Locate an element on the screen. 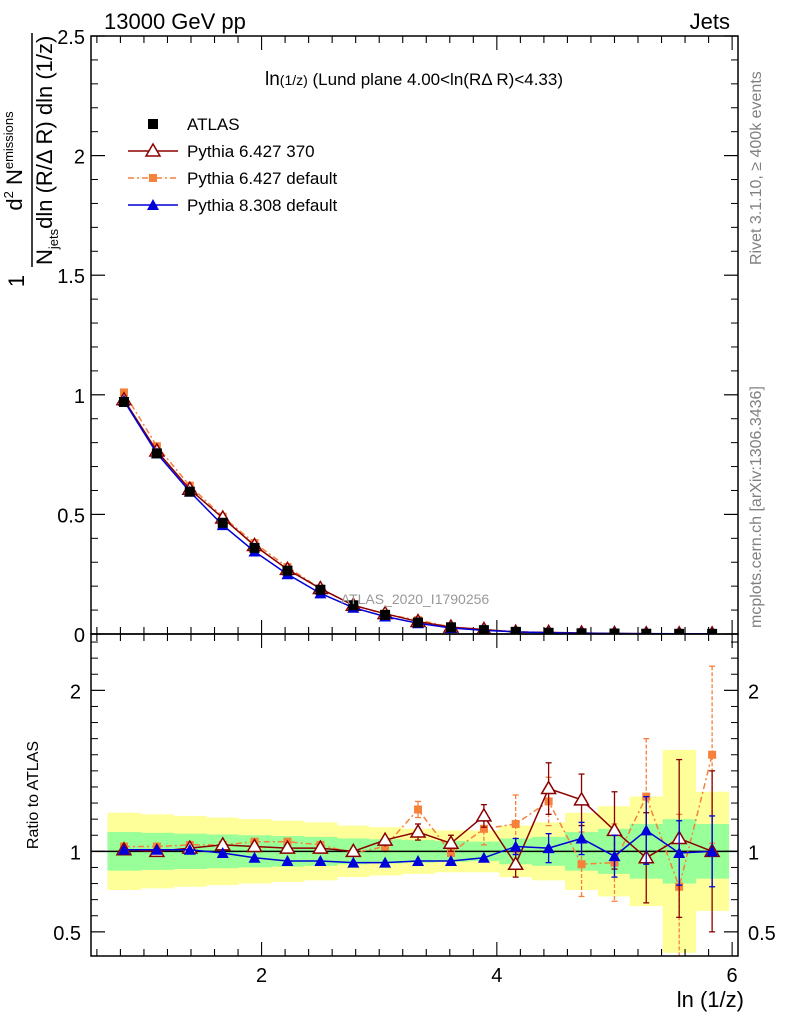 The image size is (786, 1024). legend-label-p8: Pythia 8.308 default is located at coordinates (262, 205).